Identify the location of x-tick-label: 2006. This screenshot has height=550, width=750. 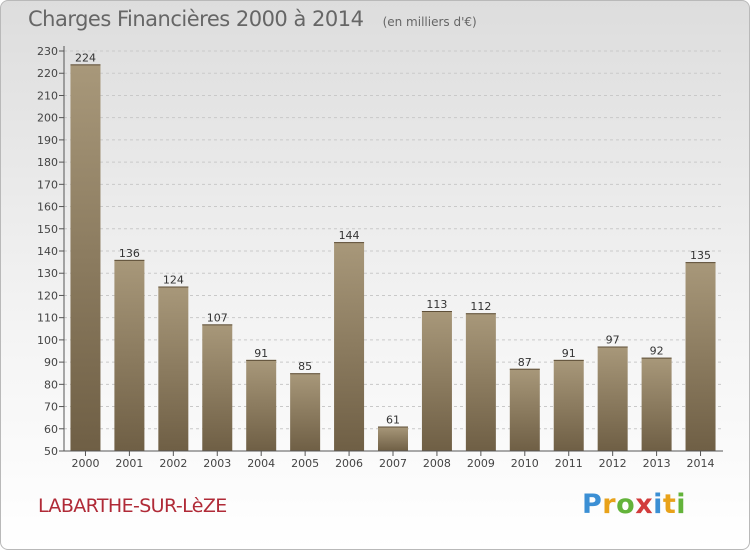
(349, 463).